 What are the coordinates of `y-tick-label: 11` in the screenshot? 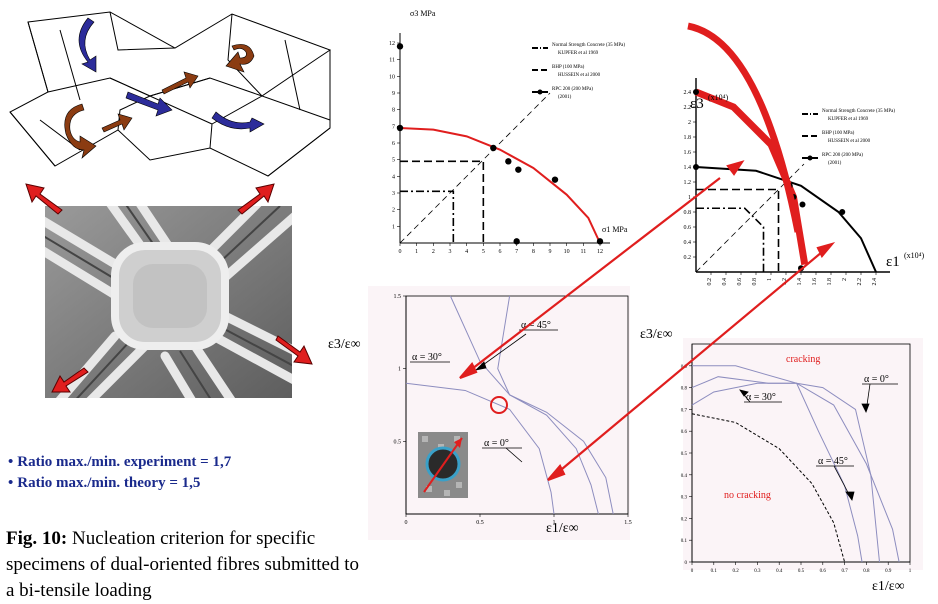 It's located at (392, 61).